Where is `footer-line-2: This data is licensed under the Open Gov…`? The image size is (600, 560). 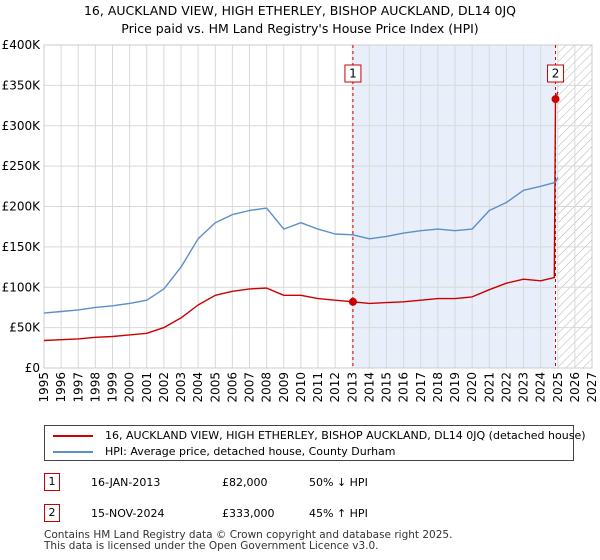
footer-line-2: This data is licensed under the Open Gov… is located at coordinates (211, 546).